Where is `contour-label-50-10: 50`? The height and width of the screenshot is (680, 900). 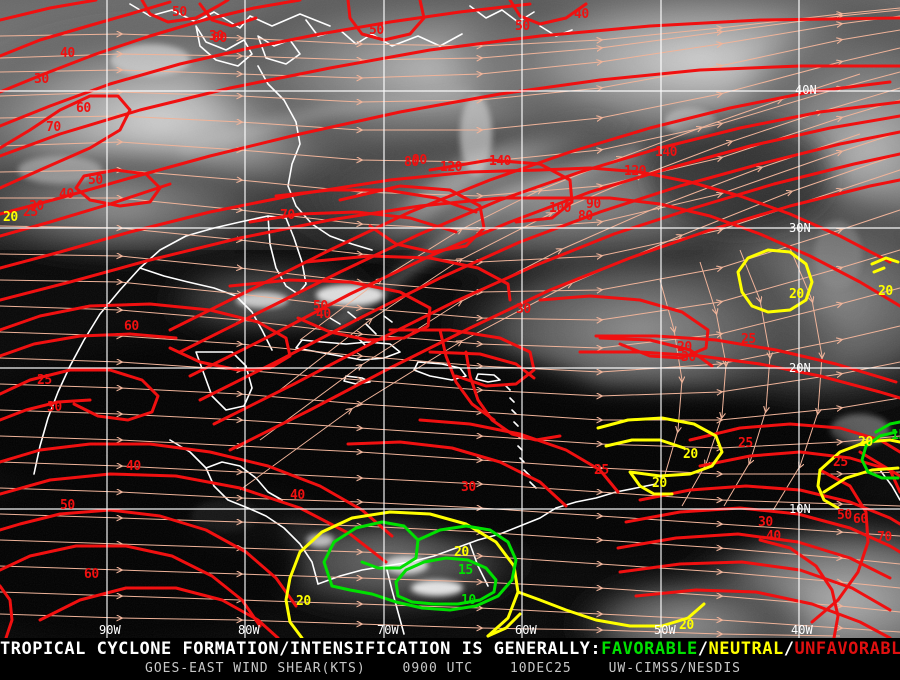
contour-label-50-10: 50 is located at coordinates (95, 180).